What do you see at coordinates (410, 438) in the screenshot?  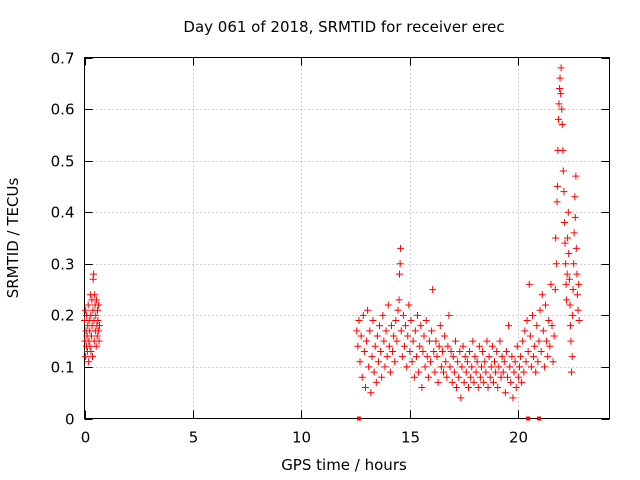 I see `x-tick-label: 15` at bounding box center [410, 438].